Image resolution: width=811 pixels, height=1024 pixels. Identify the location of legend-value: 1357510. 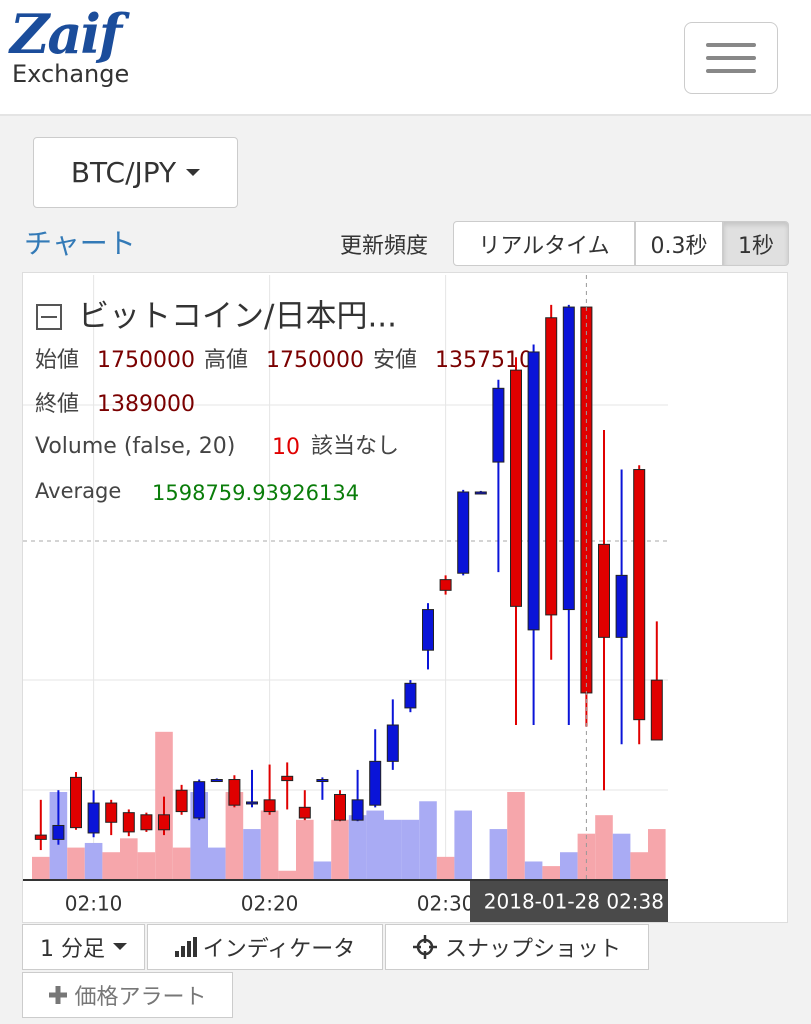
(484, 360).